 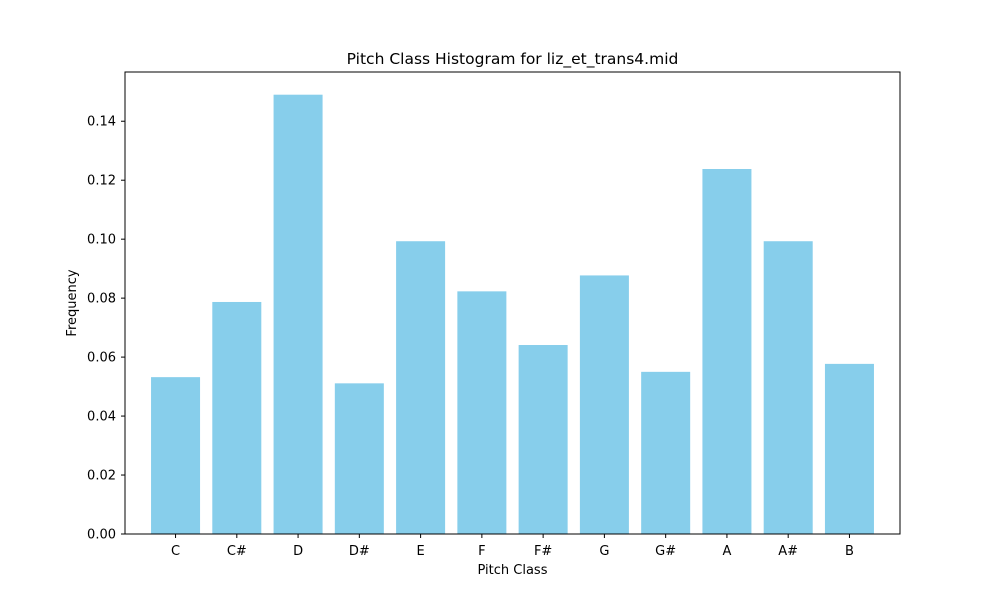 What do you see at coordinates (101, 181) in the screenshot?
I see `y-tick-label: 0.12` at bounding box center [101, 181].